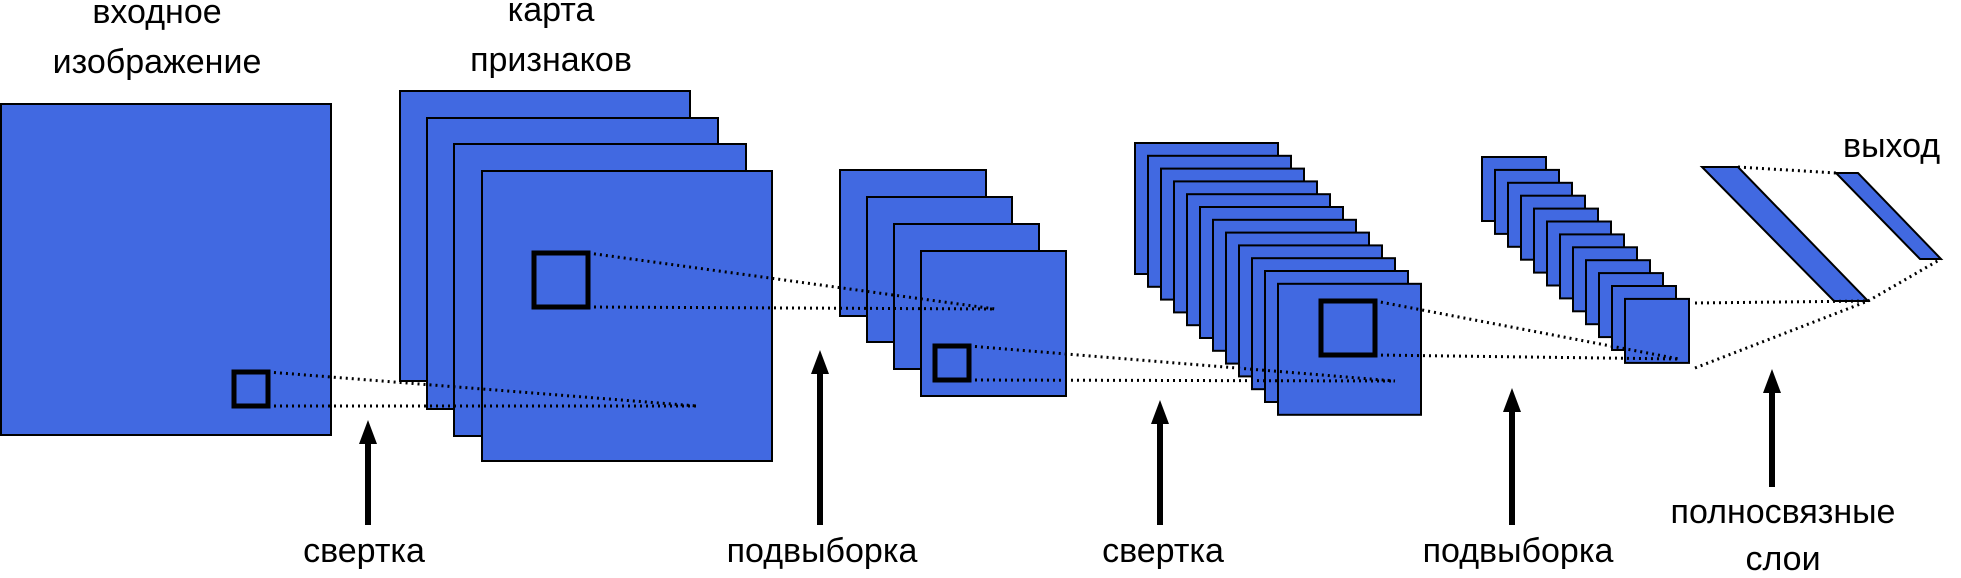 The height and width of the screenshot is (578, 1961). Describe the element at coordinates (1783, 559) in the screenshot. I see `step-label-fc-line2: слои` at that location.